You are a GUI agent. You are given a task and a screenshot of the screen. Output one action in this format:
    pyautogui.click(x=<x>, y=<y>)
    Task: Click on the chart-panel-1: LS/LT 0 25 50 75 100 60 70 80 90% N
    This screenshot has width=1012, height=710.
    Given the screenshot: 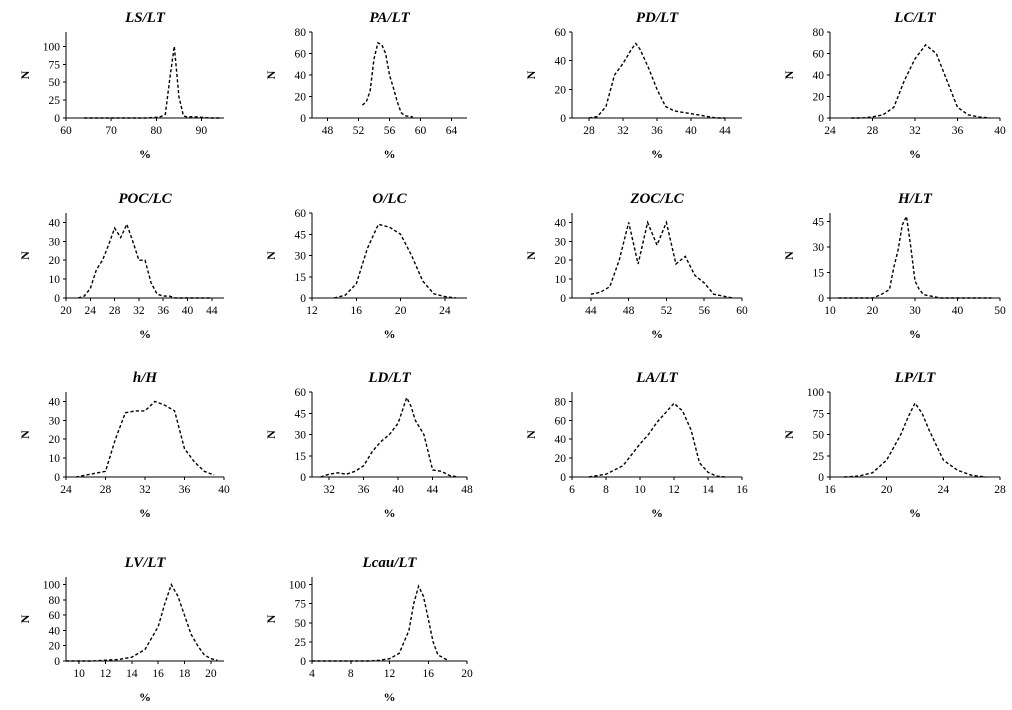 What is the action you would take?
    pyautogui.click(x=121, y=85)
    